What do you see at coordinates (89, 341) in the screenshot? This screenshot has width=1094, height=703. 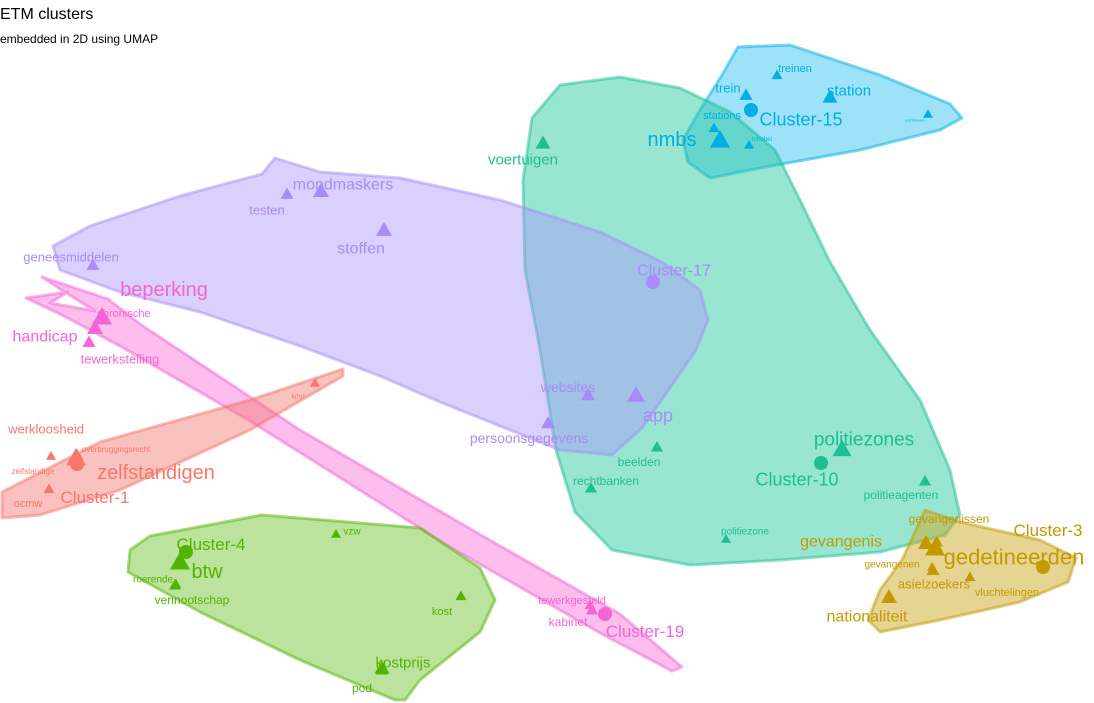 I see `term-point-tewerkstelling` at bounding box center [89, 341].